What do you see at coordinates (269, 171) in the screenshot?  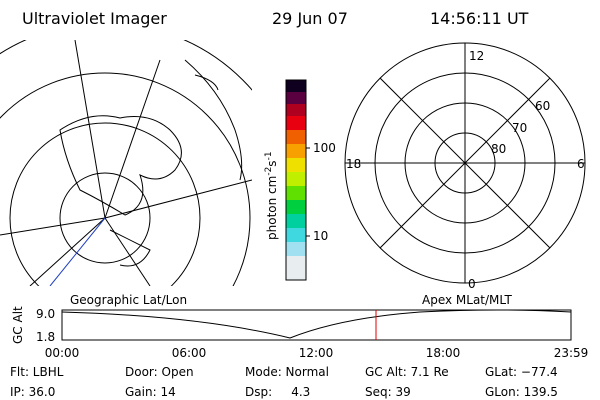 I see `unit-part: -2` at bounding box center [269, 171].